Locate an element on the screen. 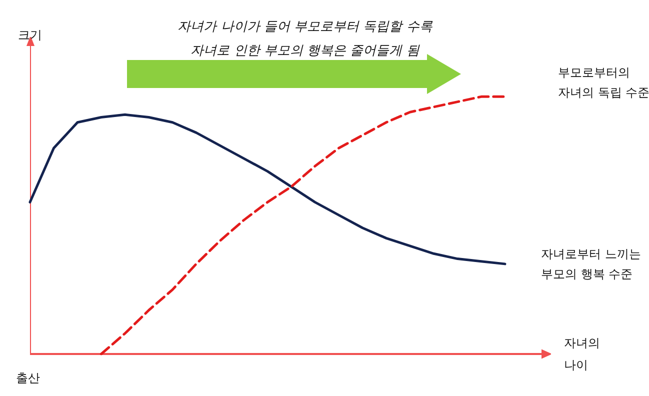  text: 출산 is located at coordinates (28, 378).